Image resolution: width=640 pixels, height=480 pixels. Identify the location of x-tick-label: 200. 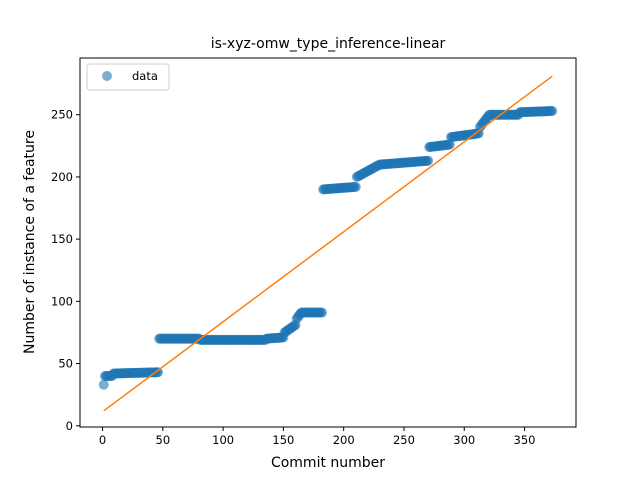
(344, 440).